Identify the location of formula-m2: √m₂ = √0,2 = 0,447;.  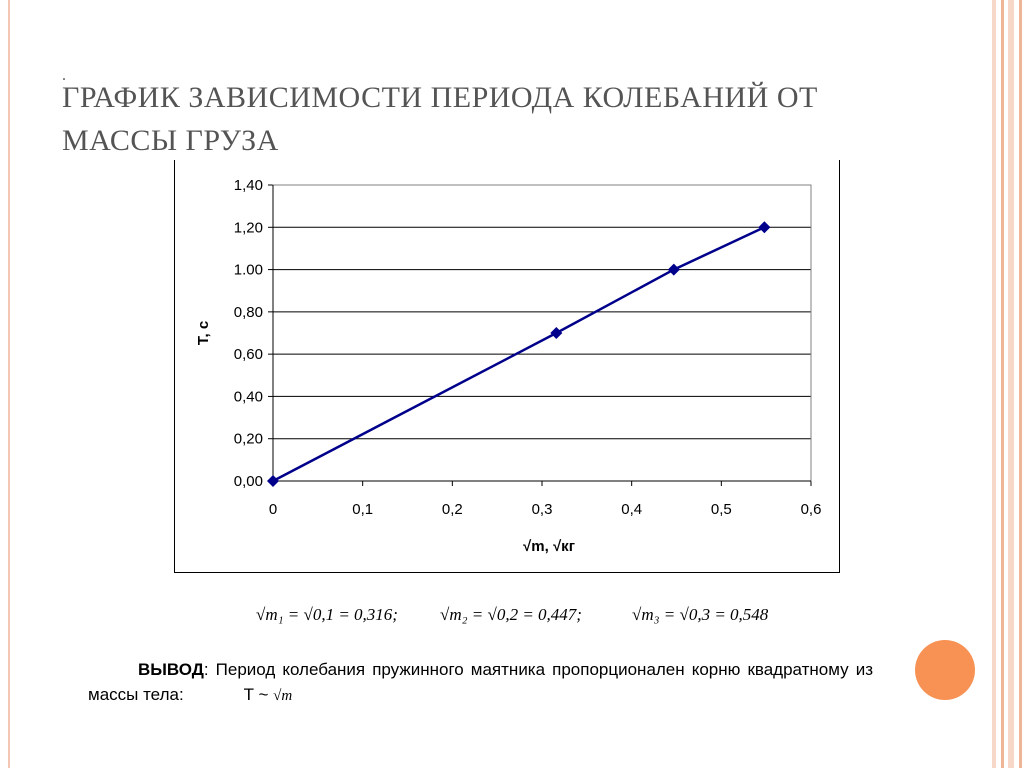
(511, 614).